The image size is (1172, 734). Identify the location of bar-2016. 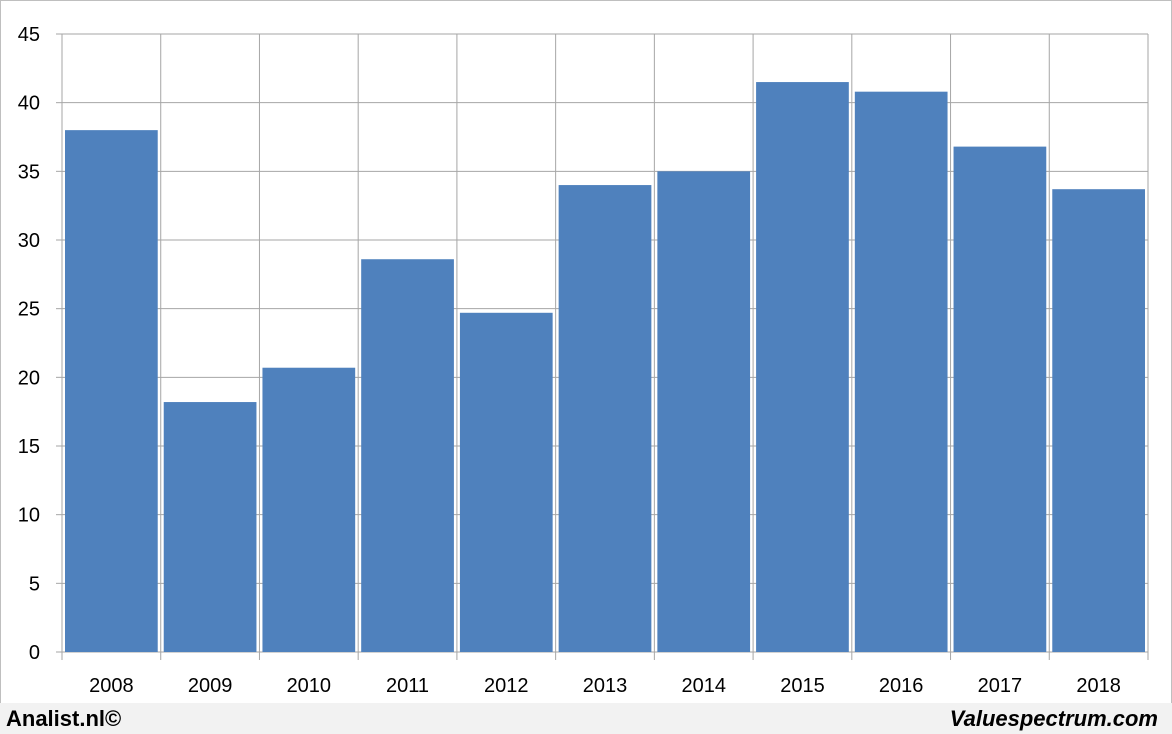
(901, 372).